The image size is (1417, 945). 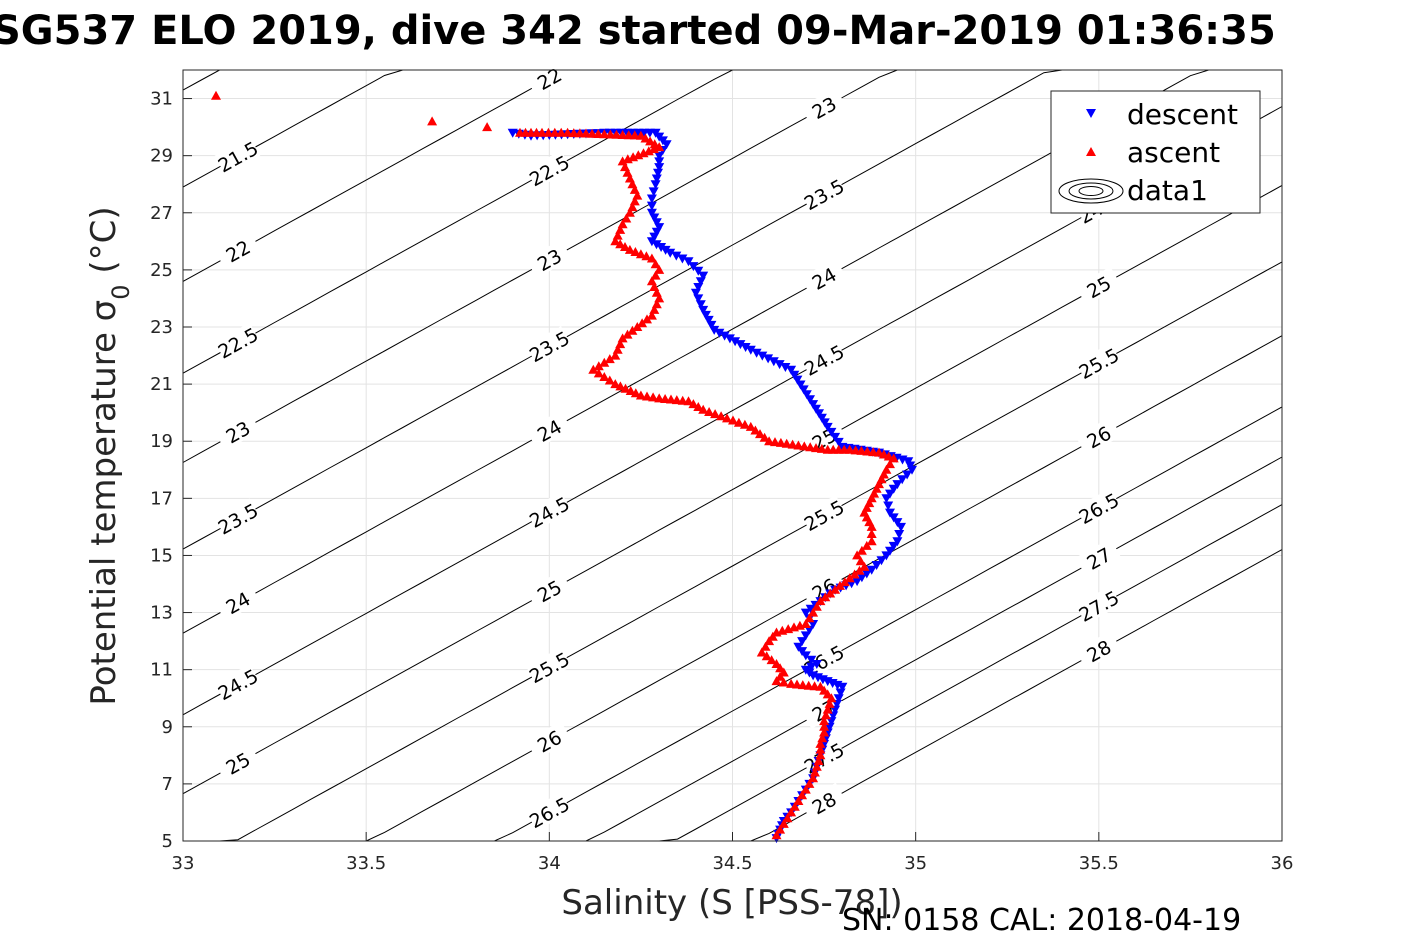 I want to click on x-tick-label: 35, so click(x=915, y=863).